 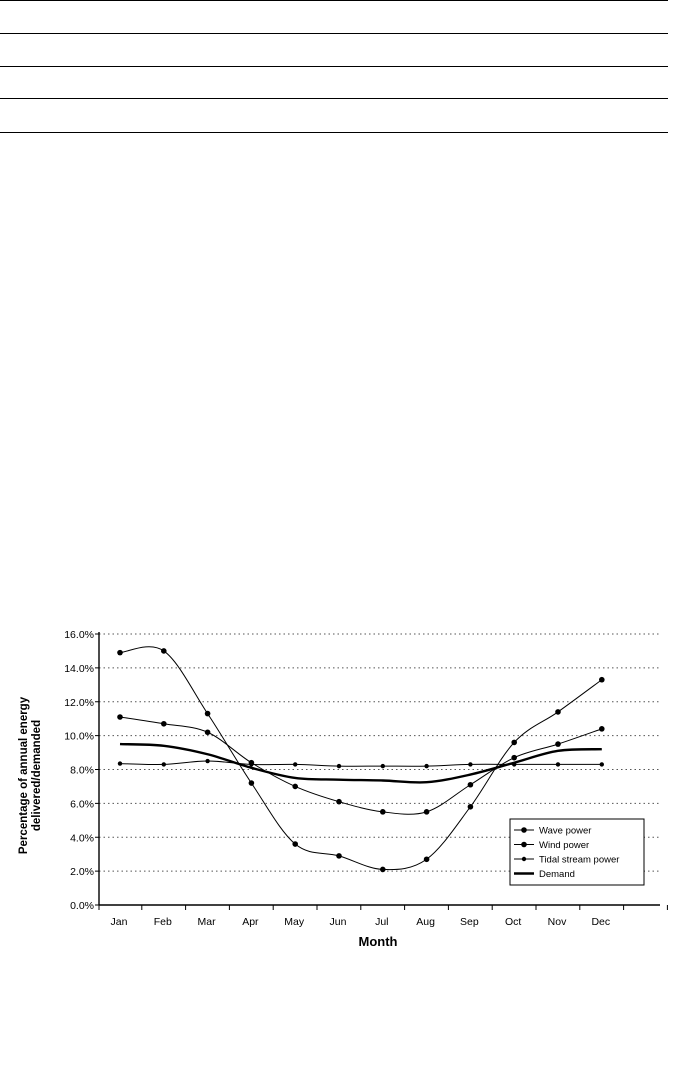 I want to click on y-tick-label: 16.0%, so click(x=79, y=635).